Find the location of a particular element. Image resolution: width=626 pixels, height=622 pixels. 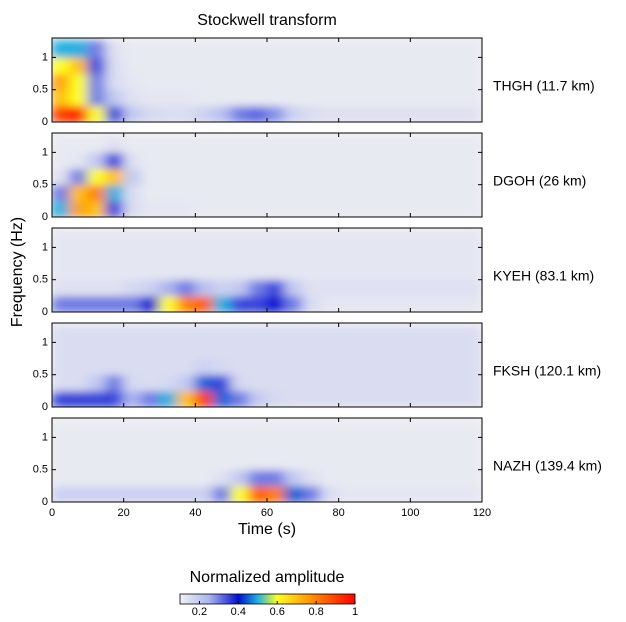

x-tick-label: 0 is located at coordinates (52, 513).